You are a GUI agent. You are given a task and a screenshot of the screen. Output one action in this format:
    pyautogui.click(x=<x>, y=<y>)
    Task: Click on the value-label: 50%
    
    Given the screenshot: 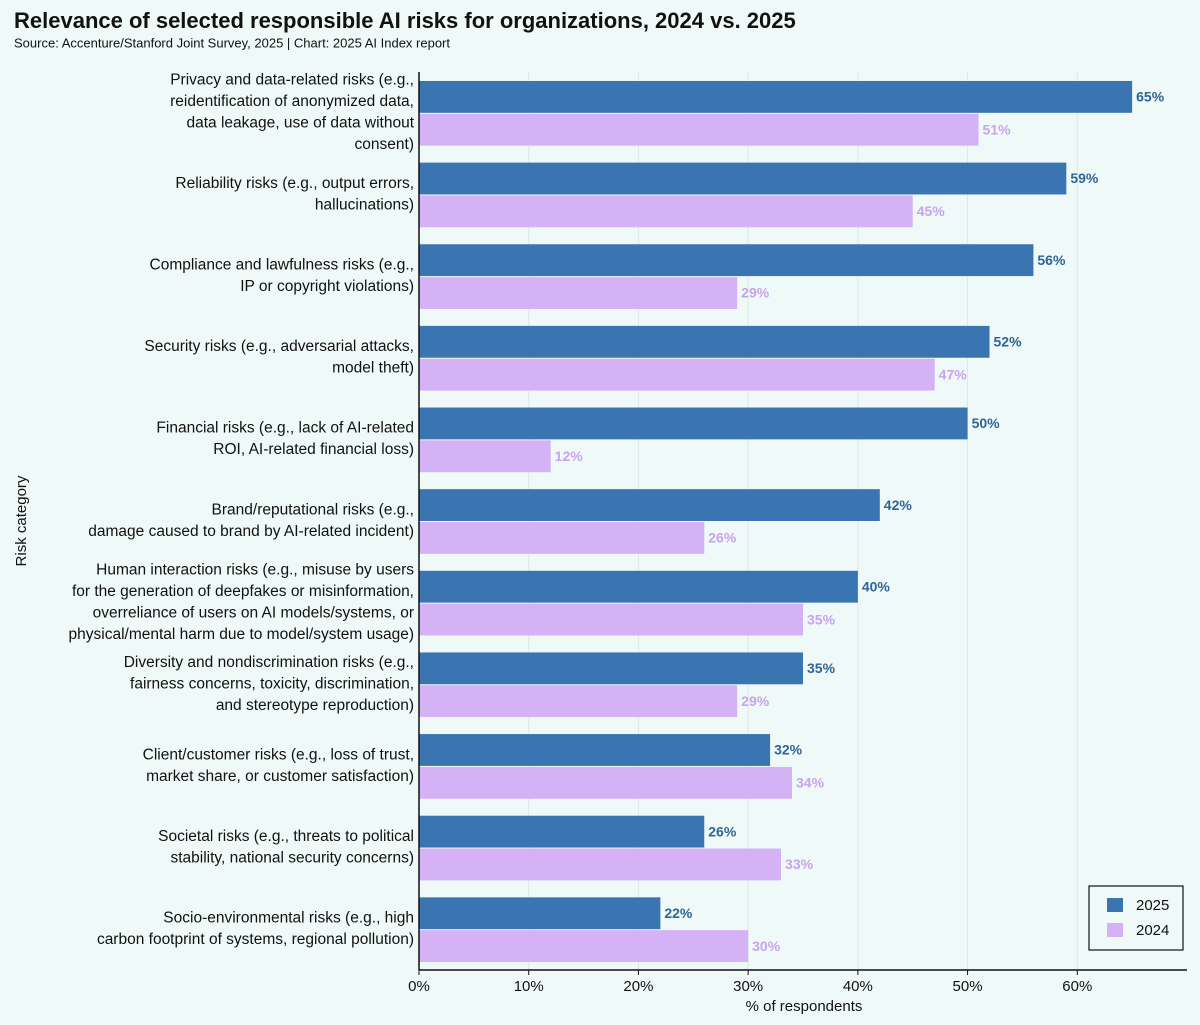 What is the action you would take?
    pyautogui.click(x=986, y=423)
    